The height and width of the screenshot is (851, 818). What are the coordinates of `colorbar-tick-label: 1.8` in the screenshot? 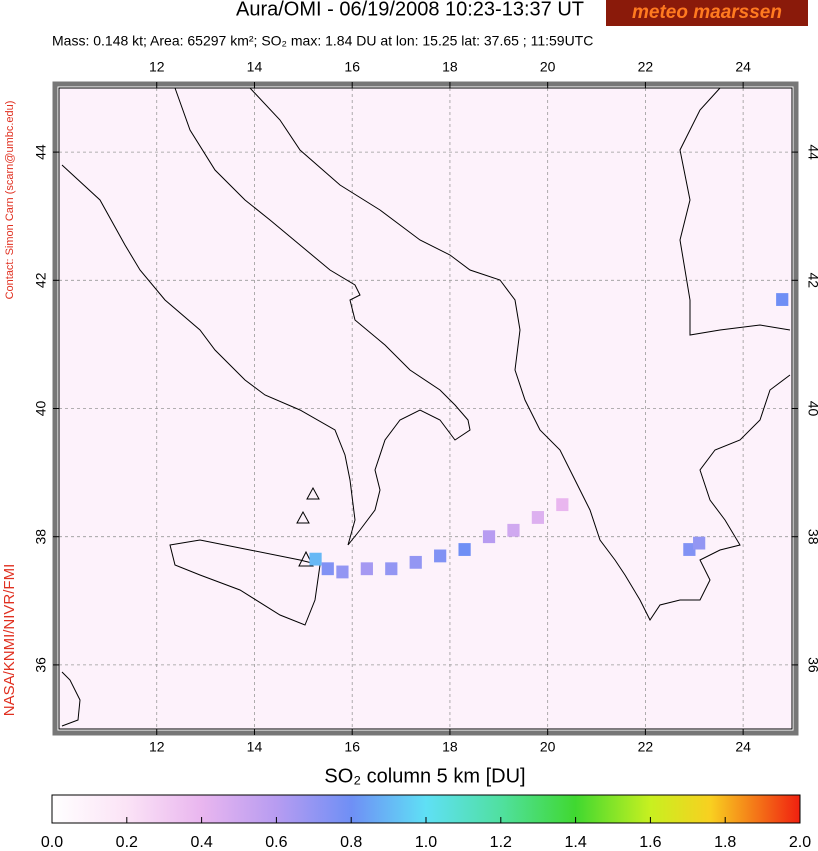 It's located at (725, 842).